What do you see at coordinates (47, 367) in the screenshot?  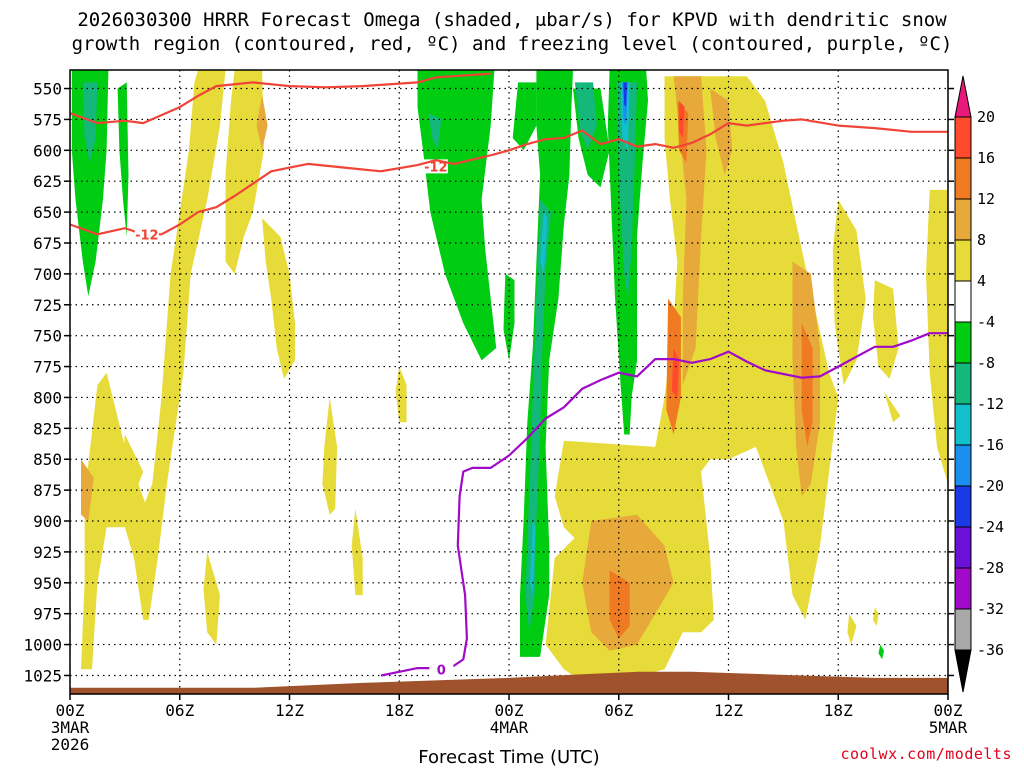 I see `ytick-label-775: 775` at bounding box center [47, 367].